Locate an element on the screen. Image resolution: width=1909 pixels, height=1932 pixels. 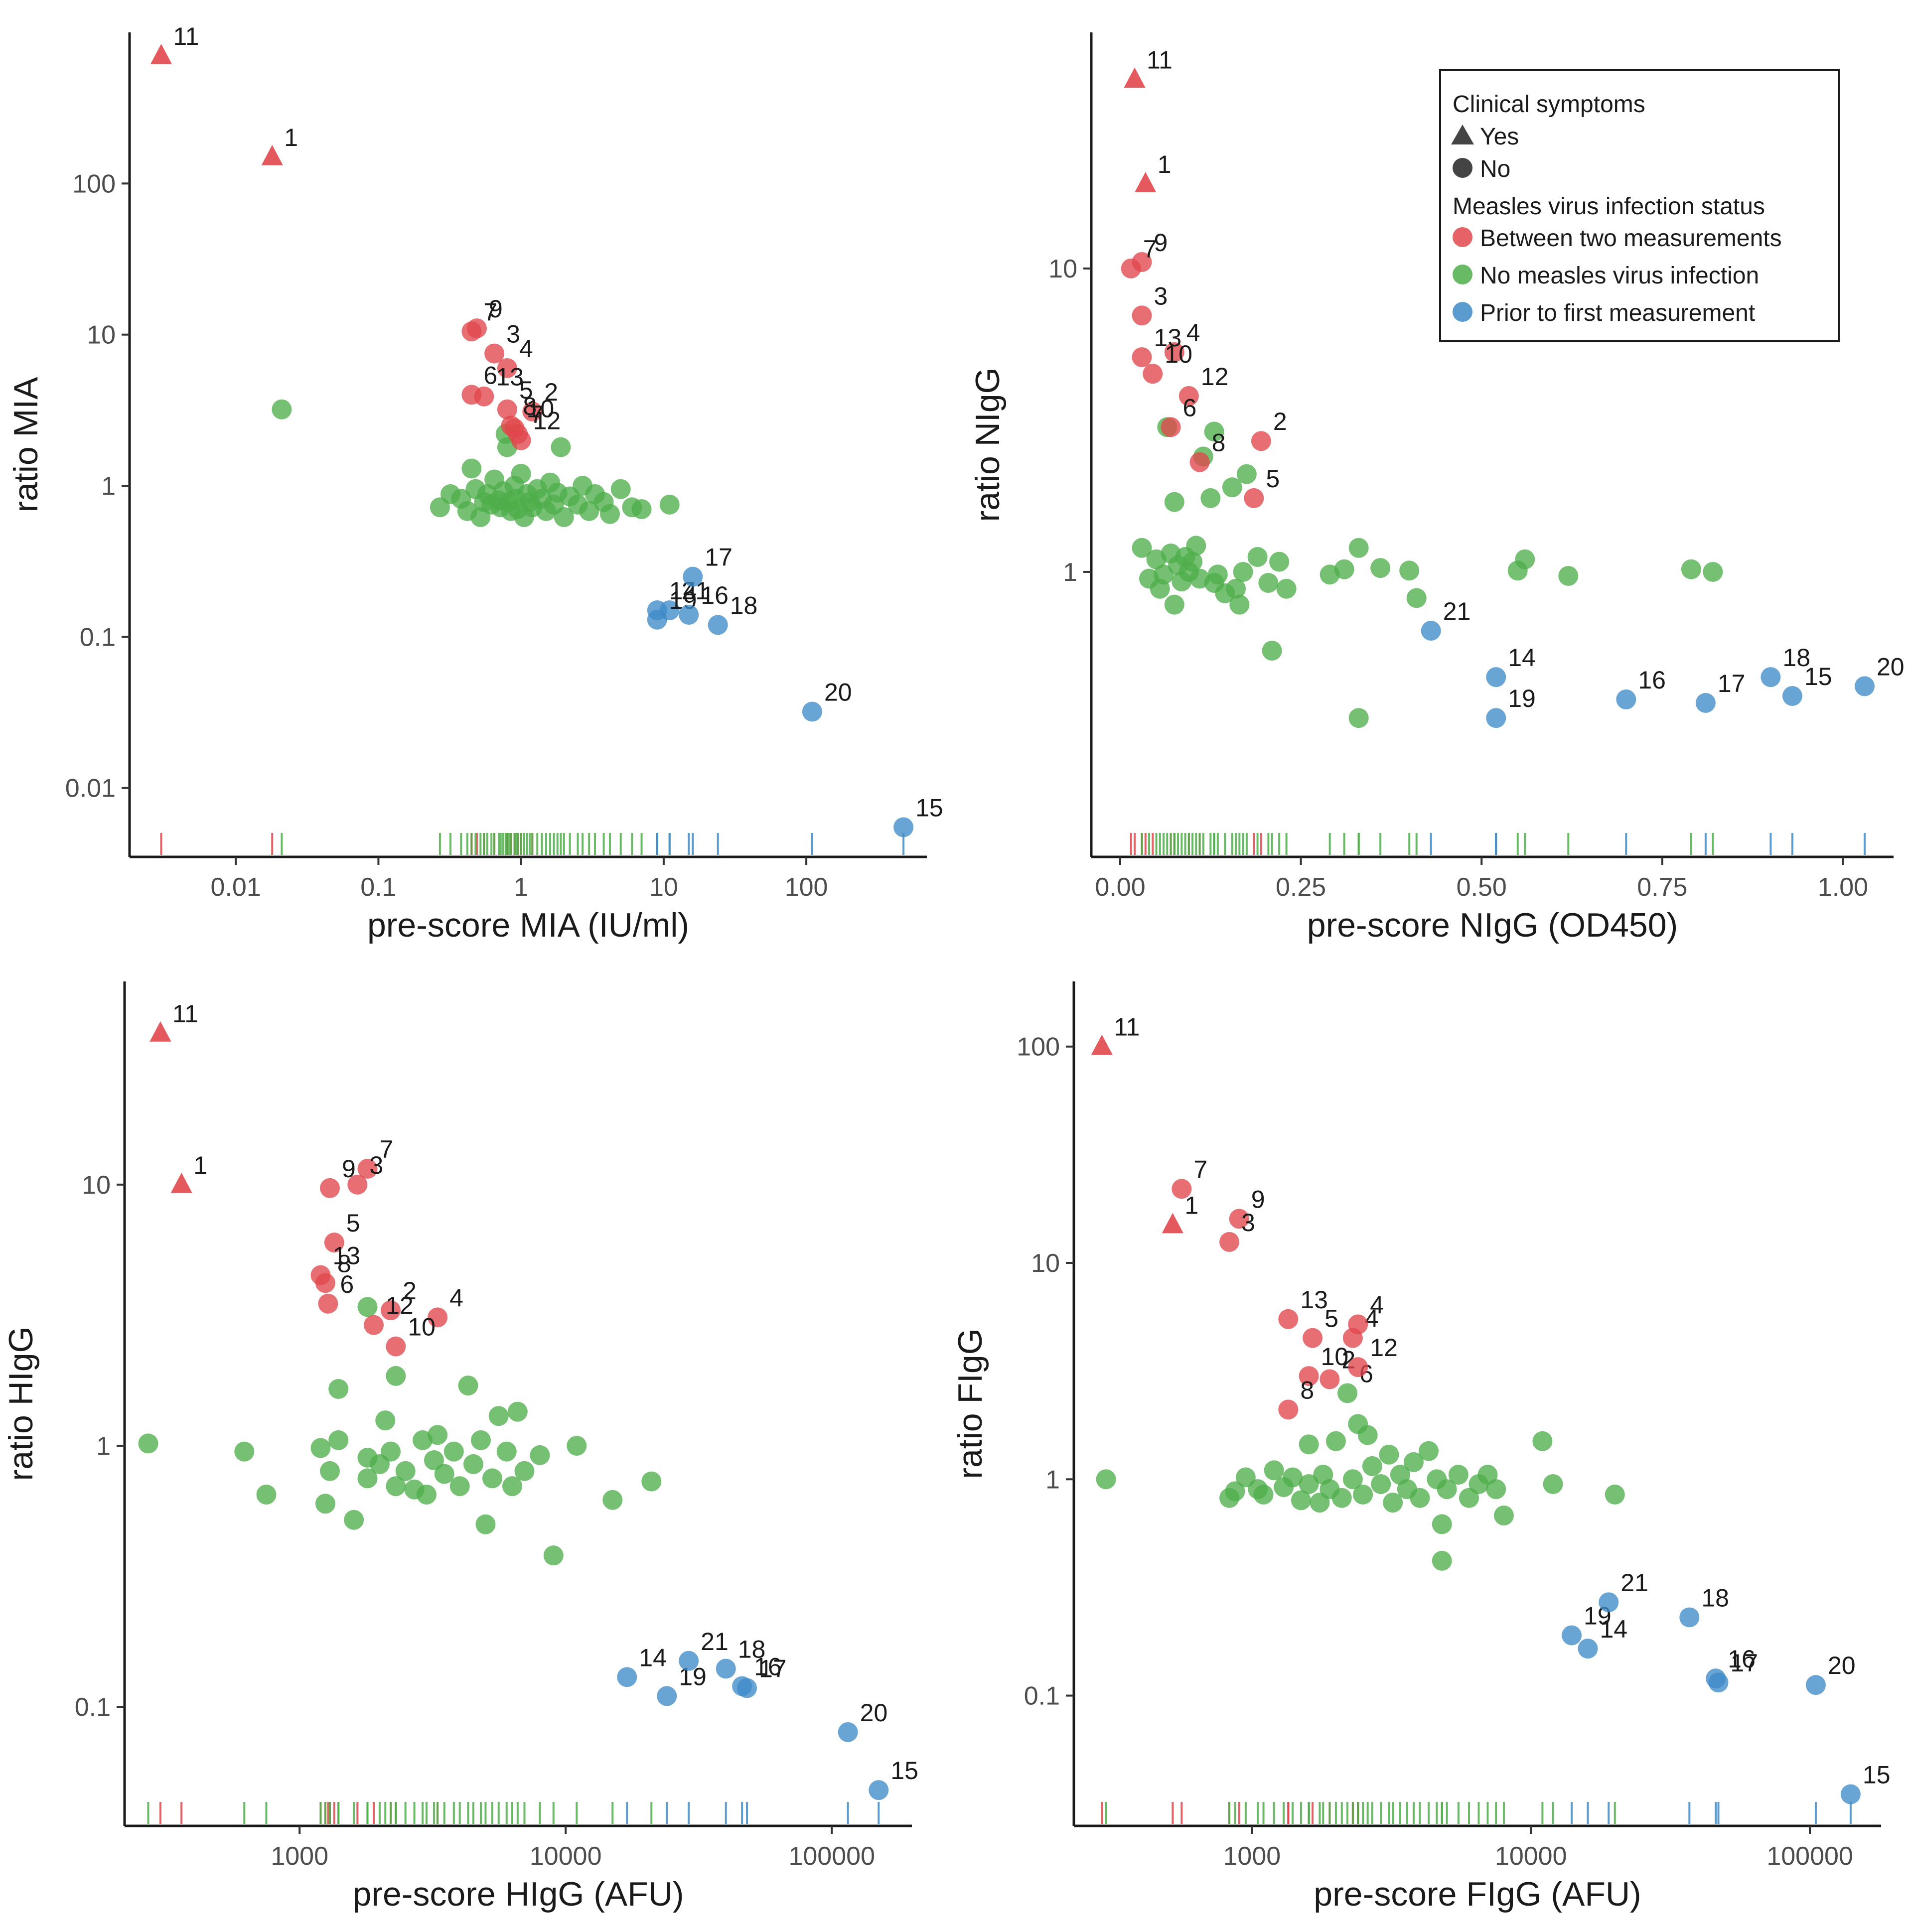
point-label: 21 is located at coordinates (715, 1642).